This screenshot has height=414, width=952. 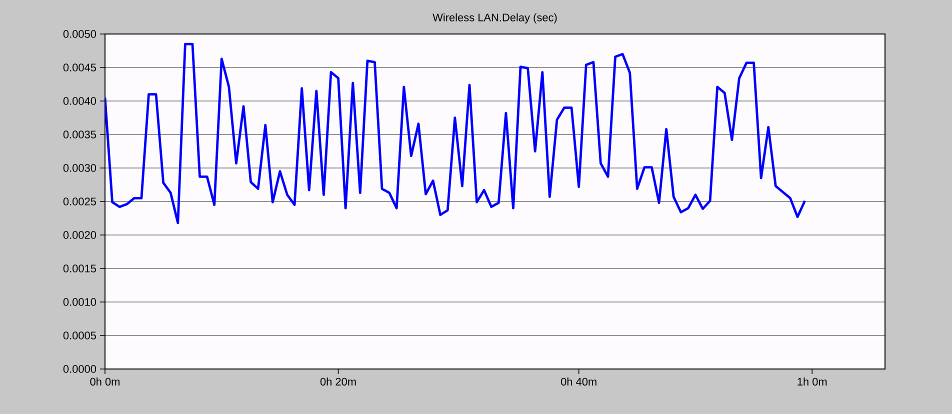 What do you see at coordinates (79, 34) in the screenshot?
I see `y-tick-label: 0.0050` at bounding box center [79, 34].